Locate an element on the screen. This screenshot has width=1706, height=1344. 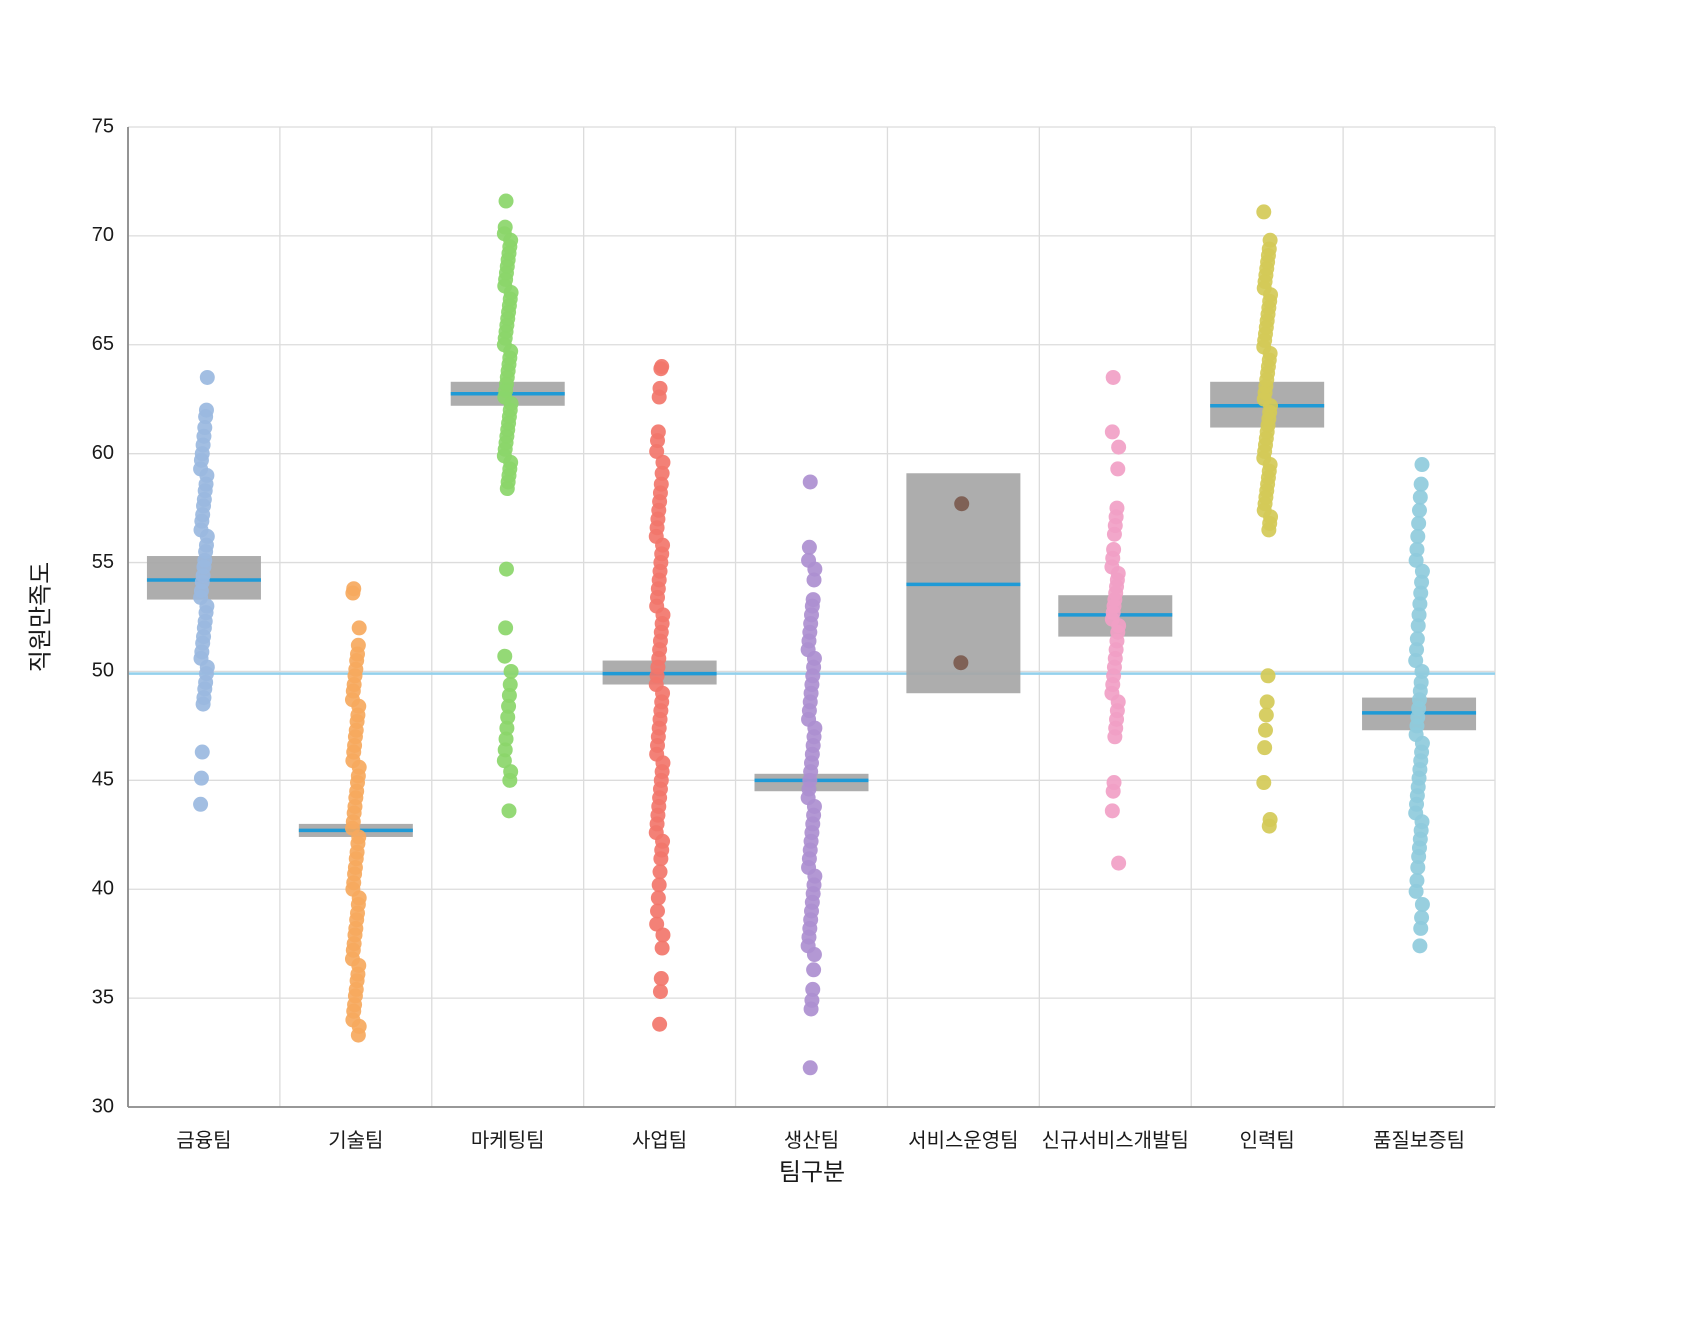
x-axis-title: 팀구분 is located at coordinates (812, 1172).